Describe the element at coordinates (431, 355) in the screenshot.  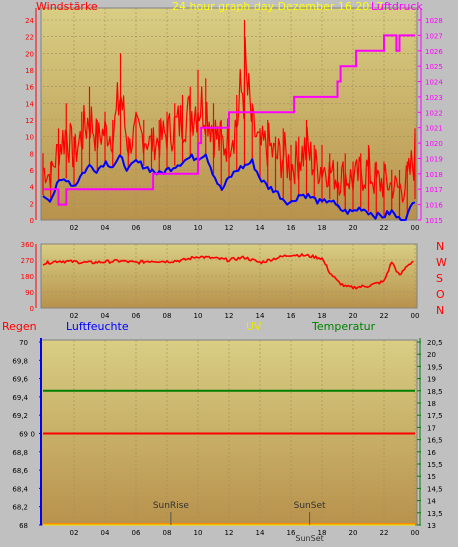
I see `temperature-tick-label: 20` at that location.